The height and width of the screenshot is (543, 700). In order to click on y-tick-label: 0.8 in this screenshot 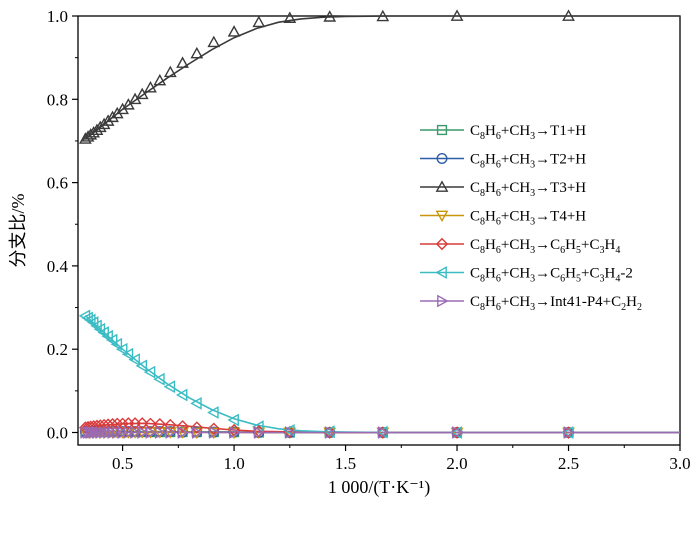, I will do `click(57, 99)`.